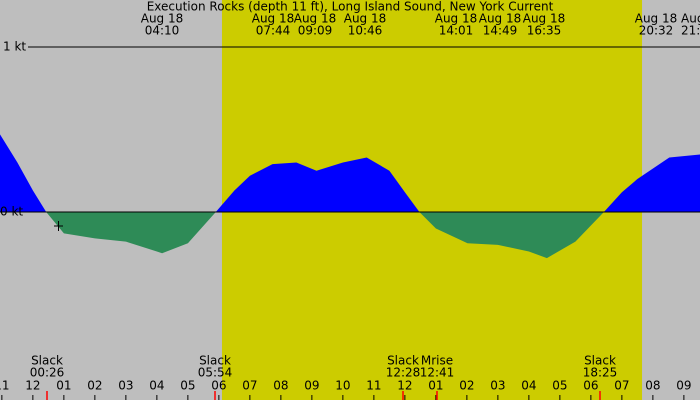 The height and width of the screenshot is (400, 700). I want to click on event-time: 09:09, so click(315, 31).